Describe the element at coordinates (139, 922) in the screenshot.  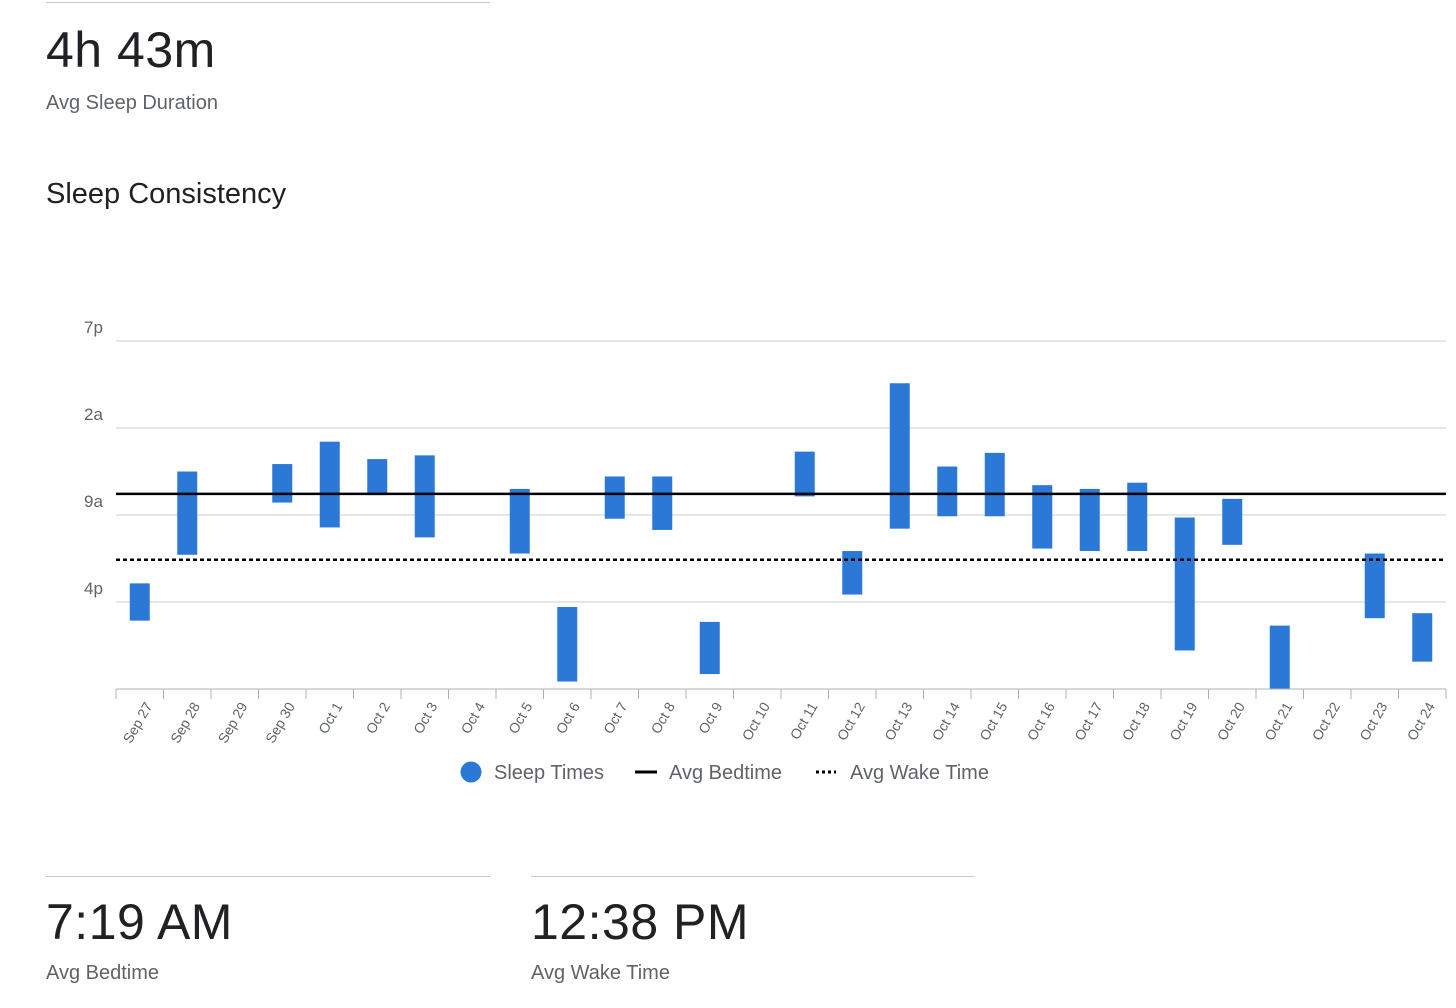
I see `stat-value: 7:19 AM` at that location.